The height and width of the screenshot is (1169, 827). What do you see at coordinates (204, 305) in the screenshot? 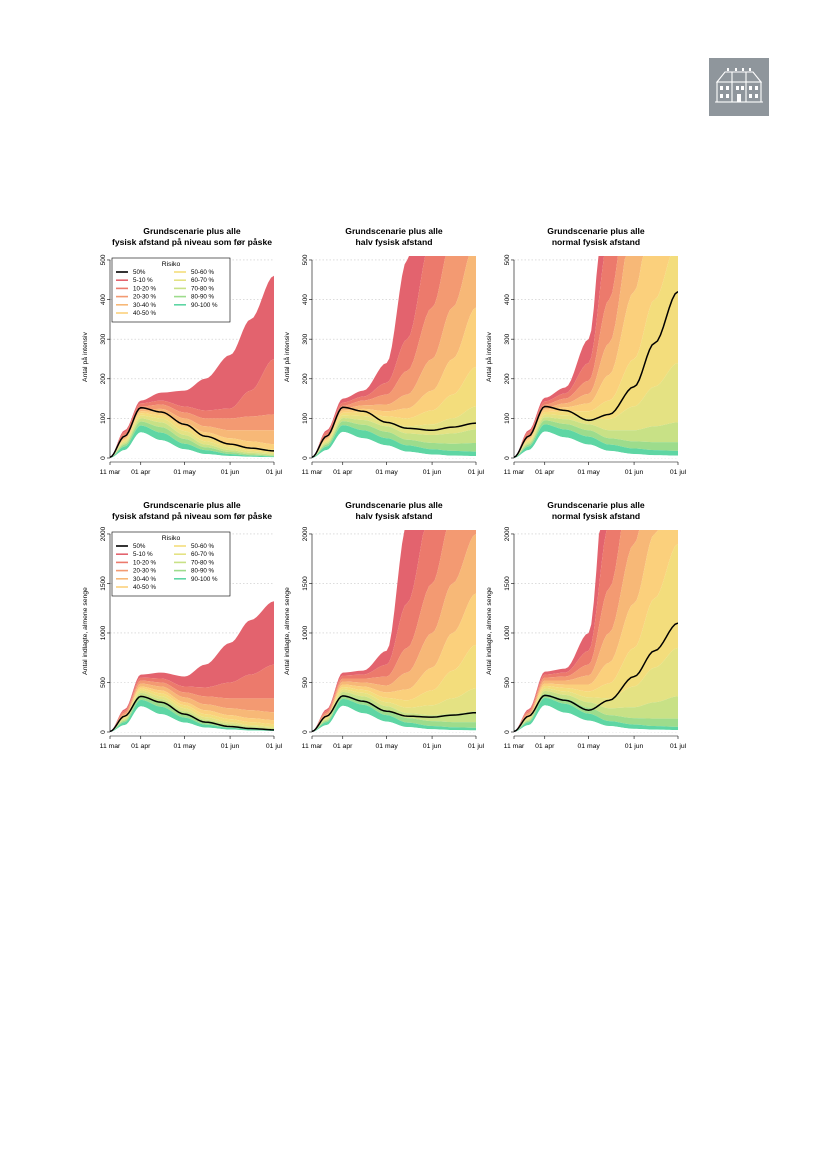
I see `legend-entry: 90-100 %` at bounding box center [204, 305].